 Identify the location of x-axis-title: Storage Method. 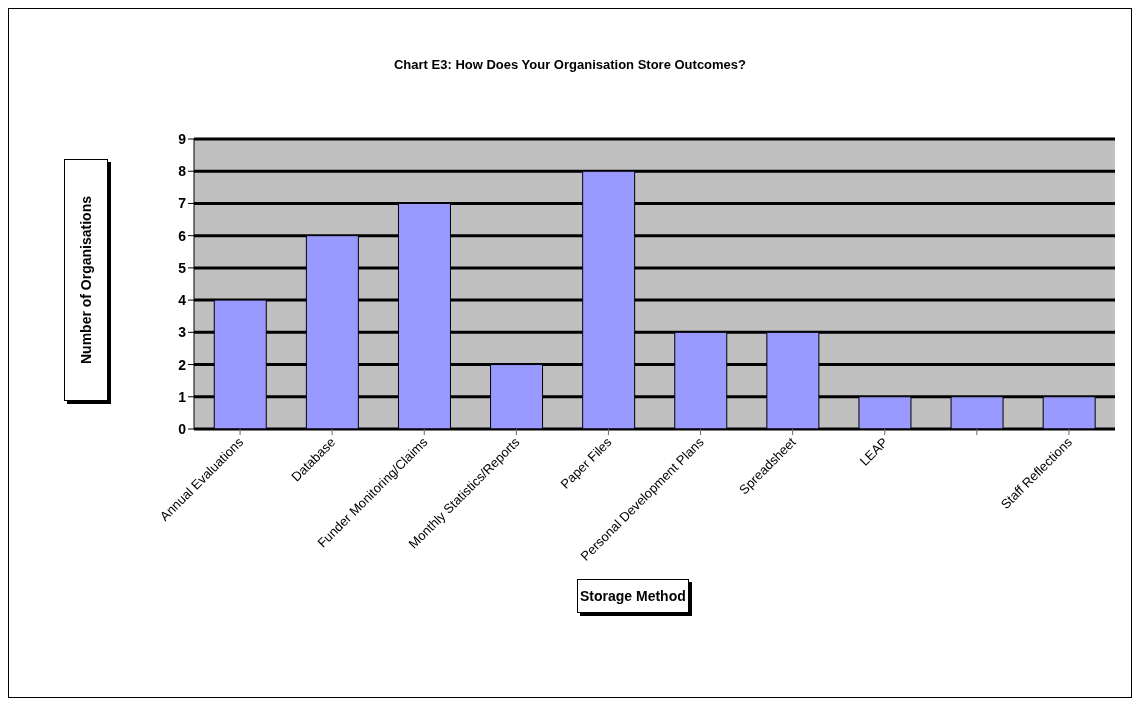
(633, 596).